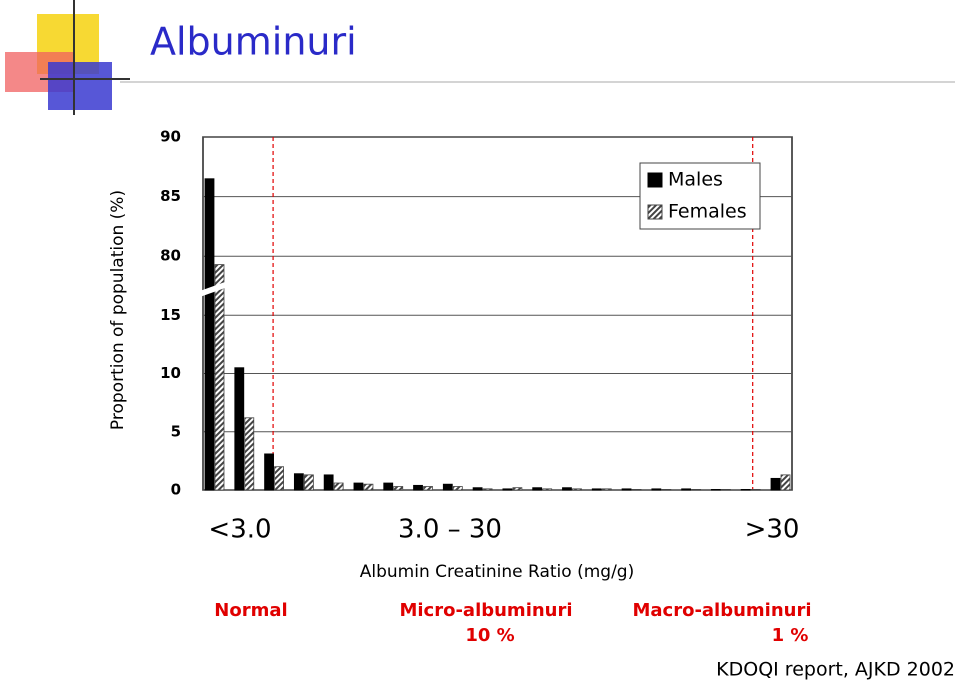 Image resolution: width=960 pixels, height=682 pixels. What do you see at coordinates (485, 610) in the screenshot?
I see `annotation: Micro-albuminuri` at bounding box center [485, 610].